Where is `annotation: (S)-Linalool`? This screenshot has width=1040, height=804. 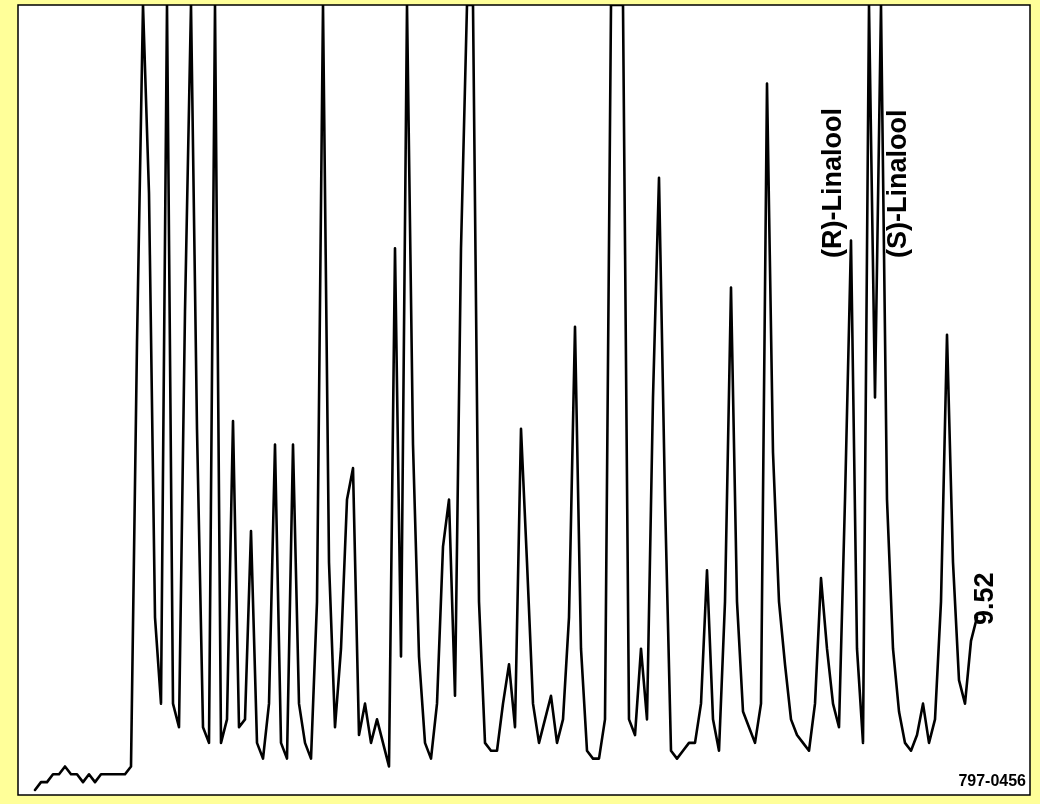 annotation: (S)-Linalool is located at coordinates (897, 183).